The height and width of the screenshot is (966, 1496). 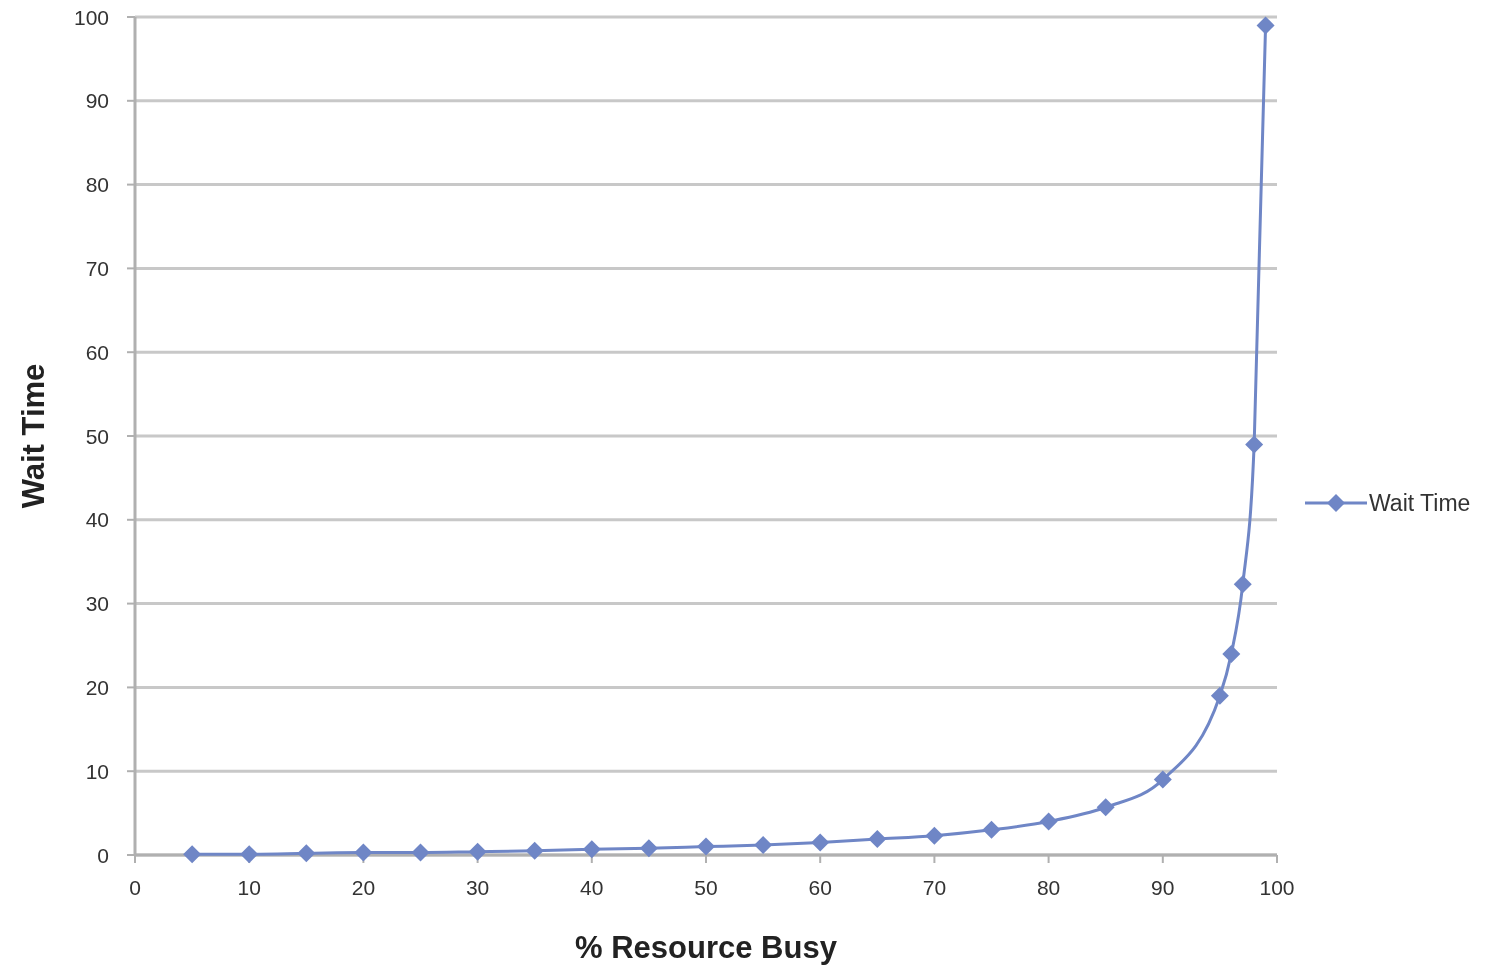 What do you see at coordinates (1277, 887) in the screenshot?
I see `x-tick-label: 100` at bounding box center [1277, 887].